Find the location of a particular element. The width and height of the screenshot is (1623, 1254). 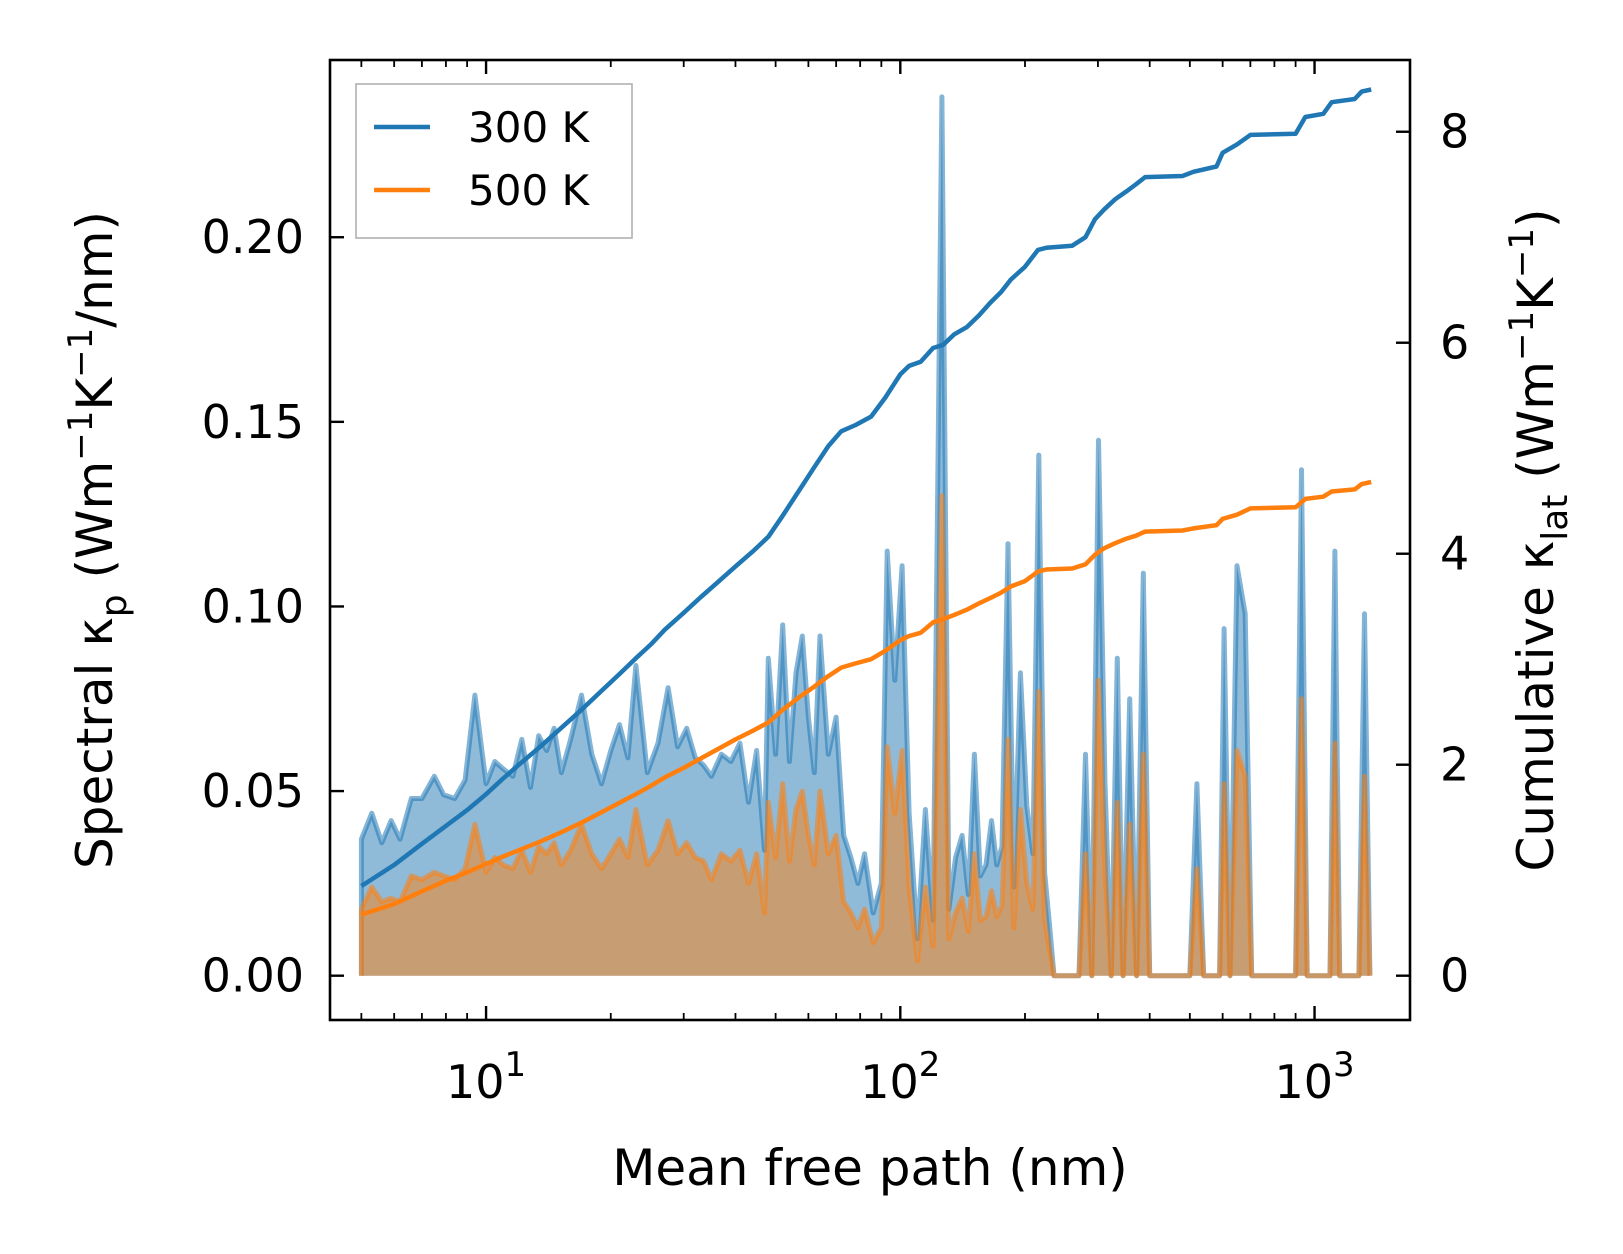

legend: 300 K 500 K is located at coordinates (494, 161).